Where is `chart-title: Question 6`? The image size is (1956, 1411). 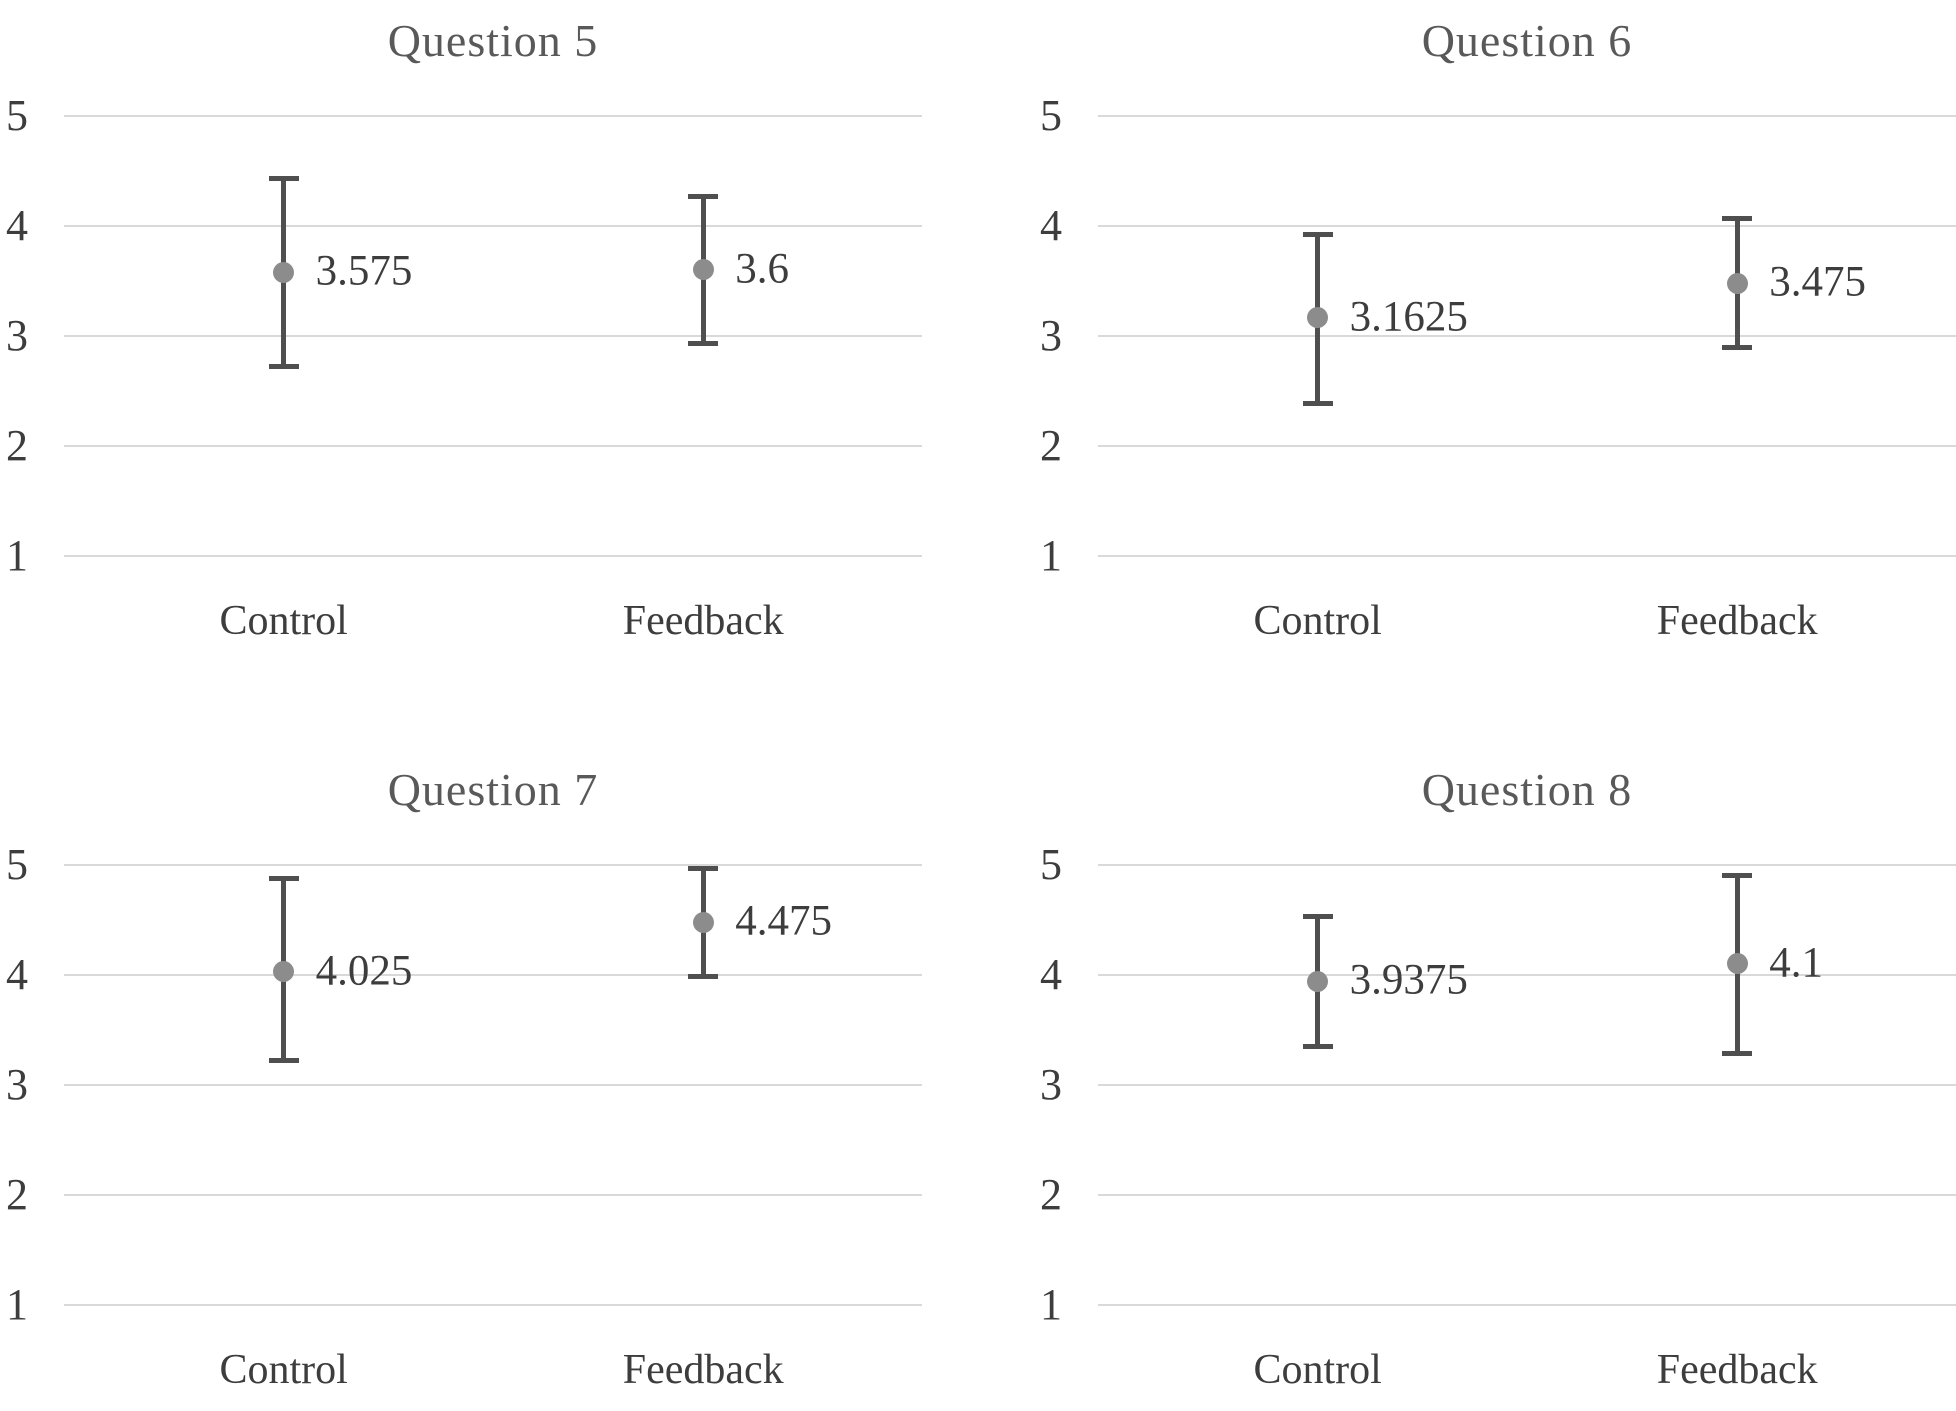 chart-title: Question 6 is located at coordinates (1527, 40).